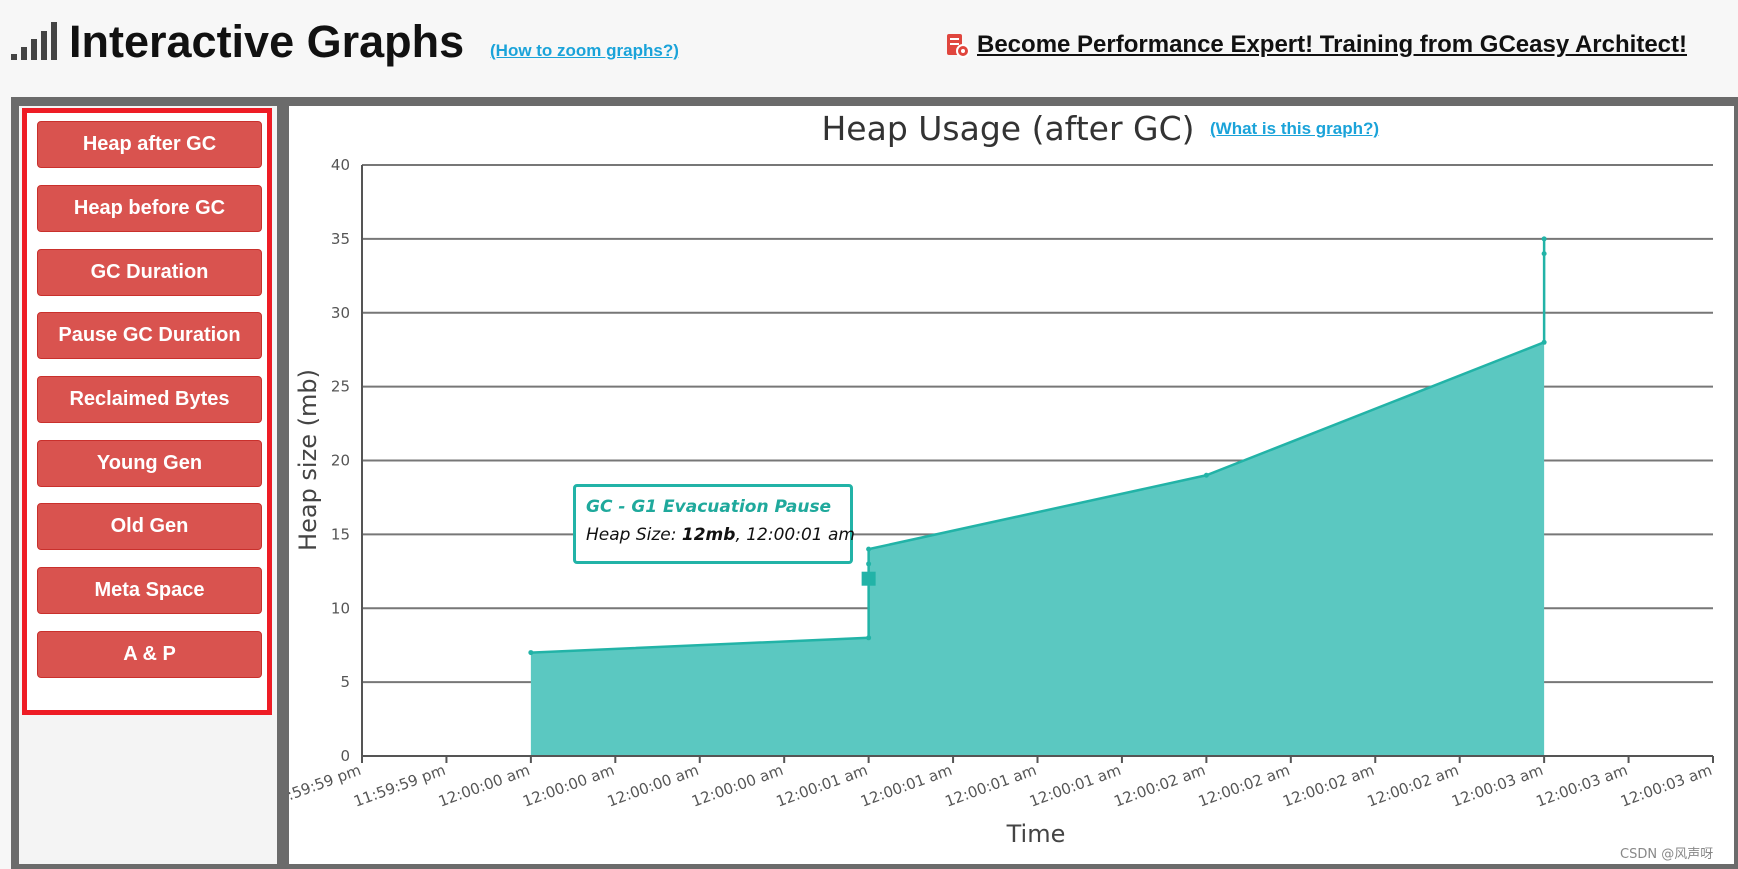  What do you see at coordinates (1036, 834) in the screenshot?
I see `x-axis-title: Time` at bounding box center [1036, 834].